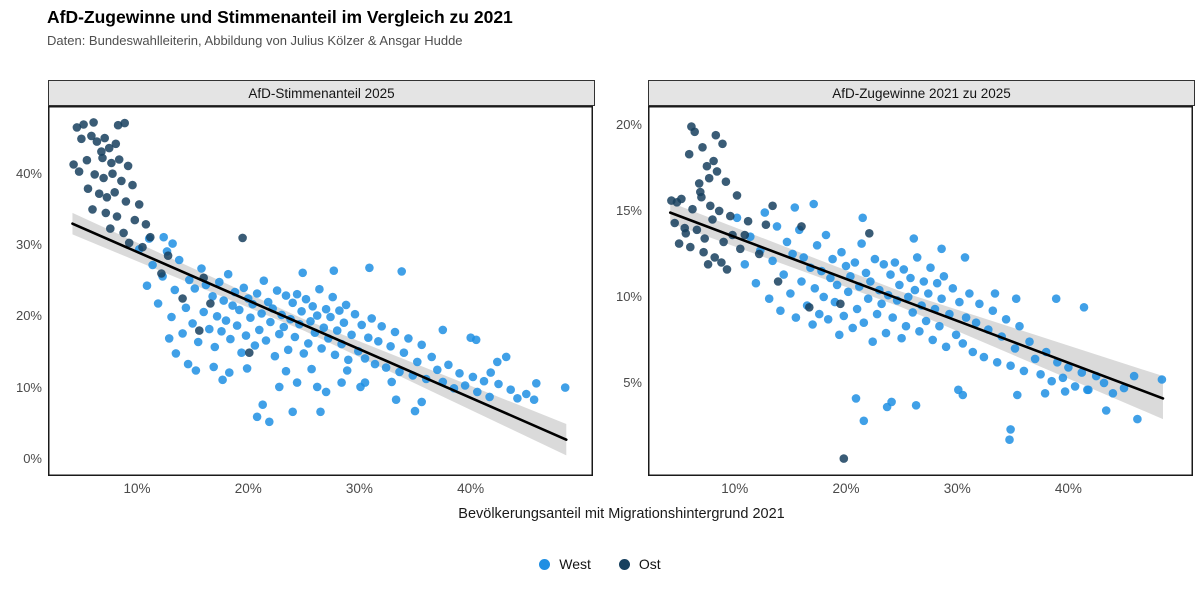 Image resolution: width=1200 pixels, height=600 pixels. What do you see at coordinates (628, 124) in the screenshot?
I see `y-tick-label: 20%` at bounding box center [628, 124].